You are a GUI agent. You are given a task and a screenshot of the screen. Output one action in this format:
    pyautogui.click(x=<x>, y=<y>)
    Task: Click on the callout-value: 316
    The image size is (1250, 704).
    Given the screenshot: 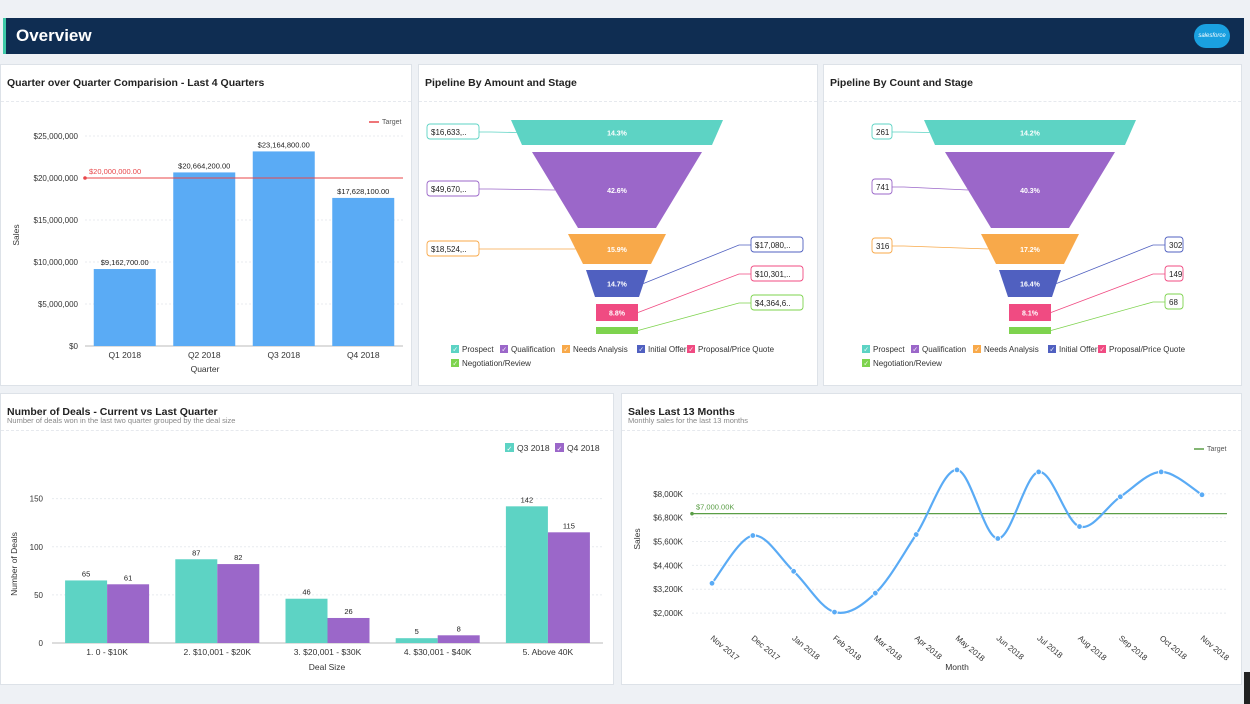 What is the action you would take?
    pyautogui.click(x=883, y=246)
    